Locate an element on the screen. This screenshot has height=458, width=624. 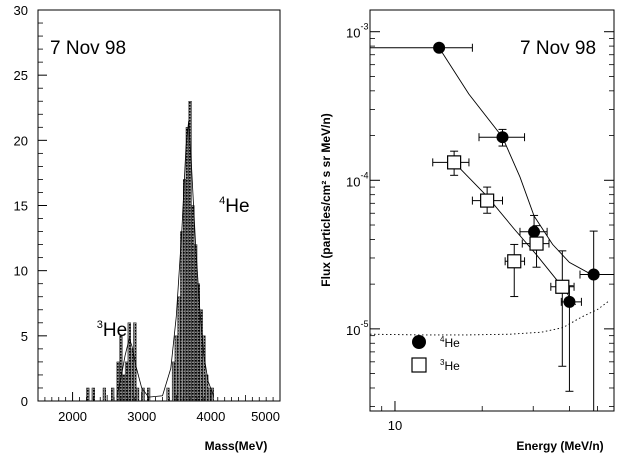
histogram-date-annotation: 7 Nov 98 is located at coordinates (88, 48).